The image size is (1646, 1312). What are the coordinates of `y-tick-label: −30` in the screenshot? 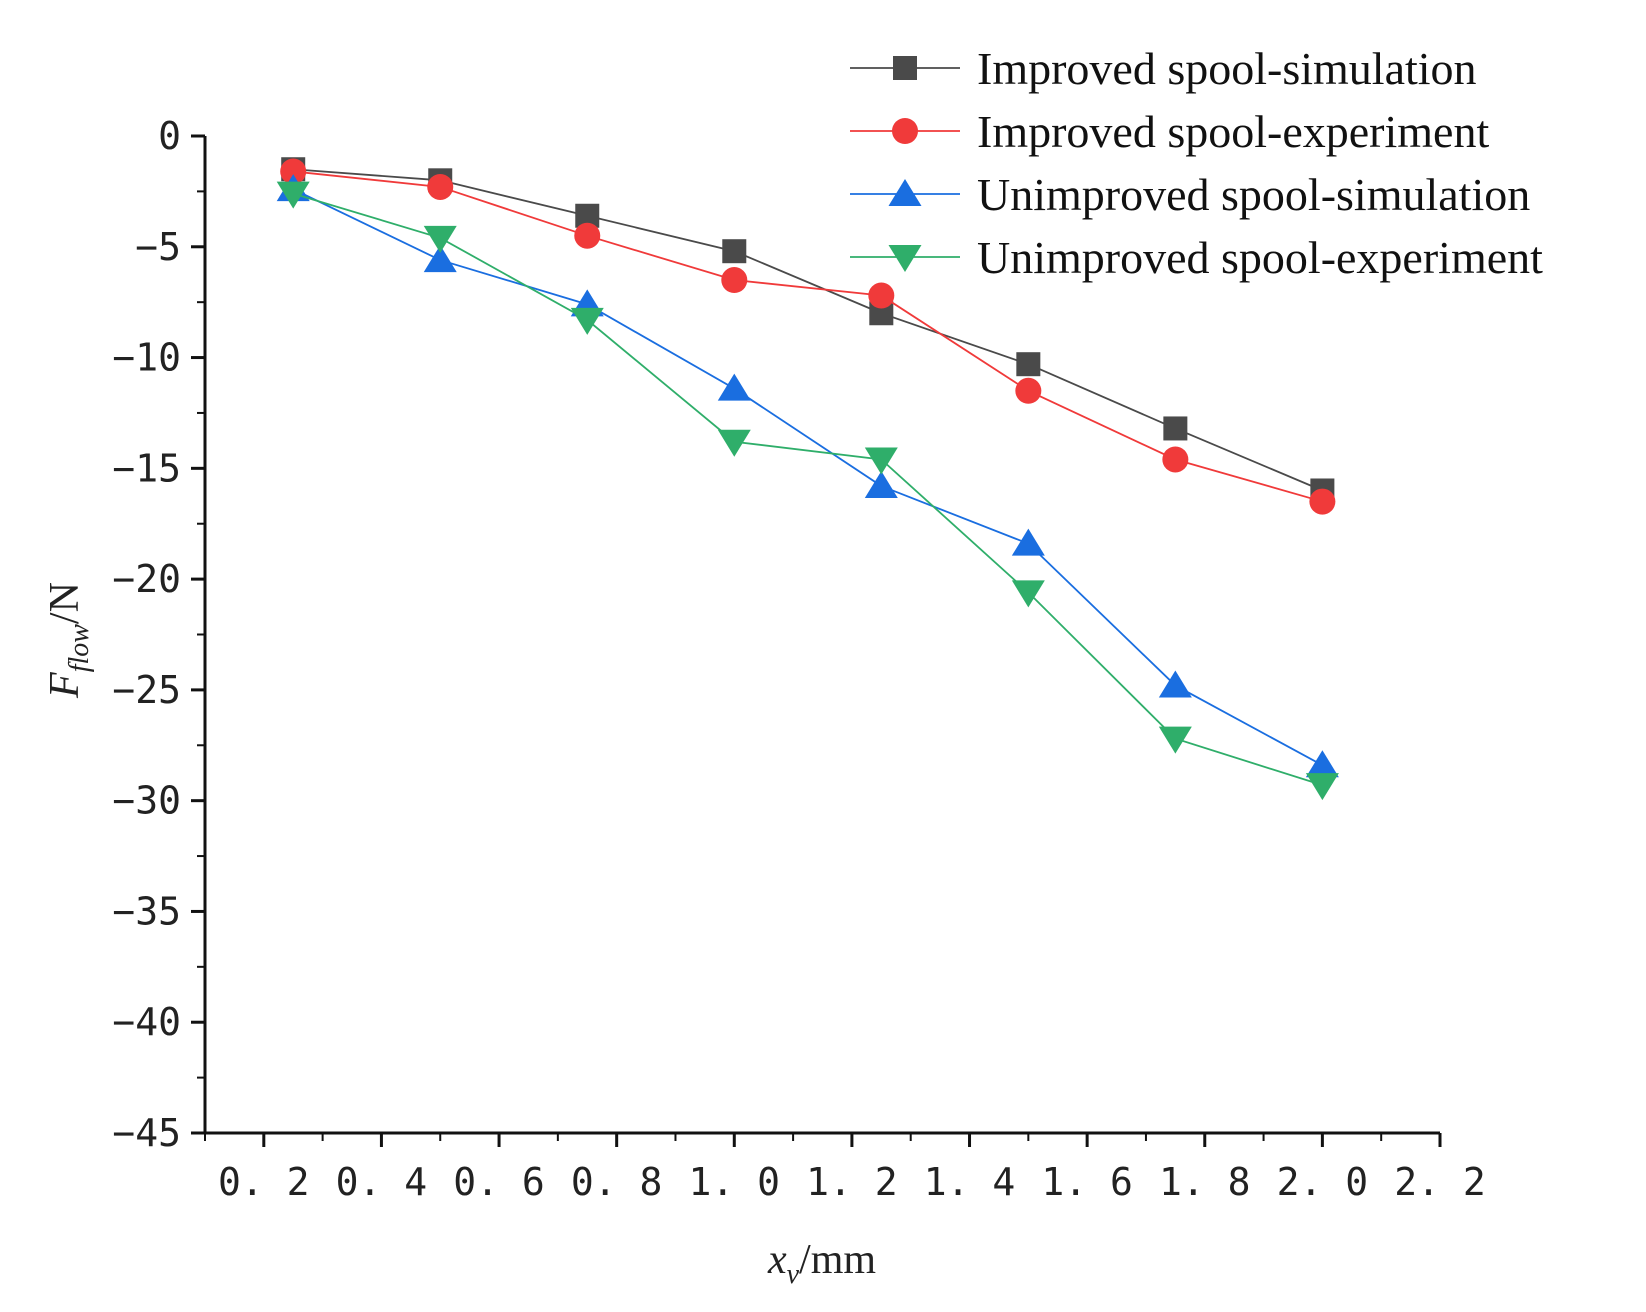 It's located at (146, 801).